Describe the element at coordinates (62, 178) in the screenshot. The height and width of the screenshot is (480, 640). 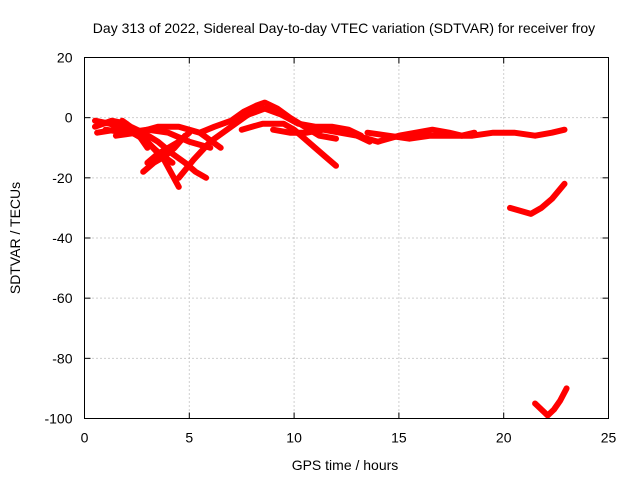
I see `y-tick-label: -20` at that location.